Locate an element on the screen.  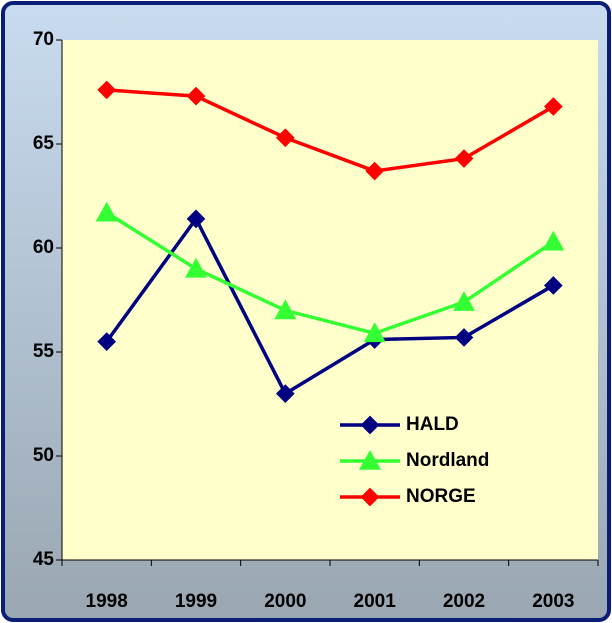
y-tick-label: 55 is located at coordinates (44, 351).